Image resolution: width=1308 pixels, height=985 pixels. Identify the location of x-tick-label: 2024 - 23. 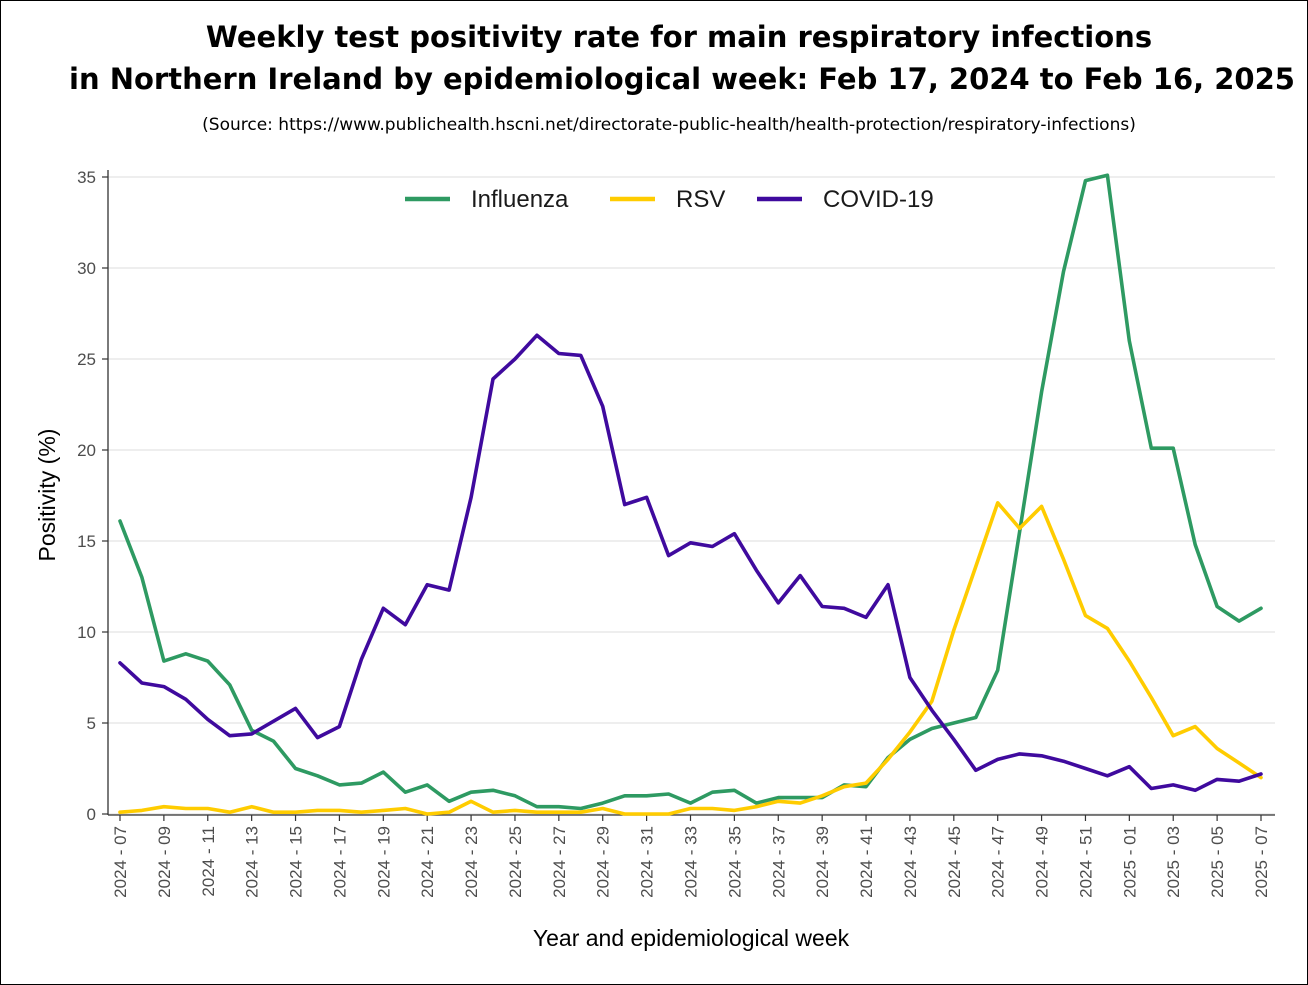
(471, 862).